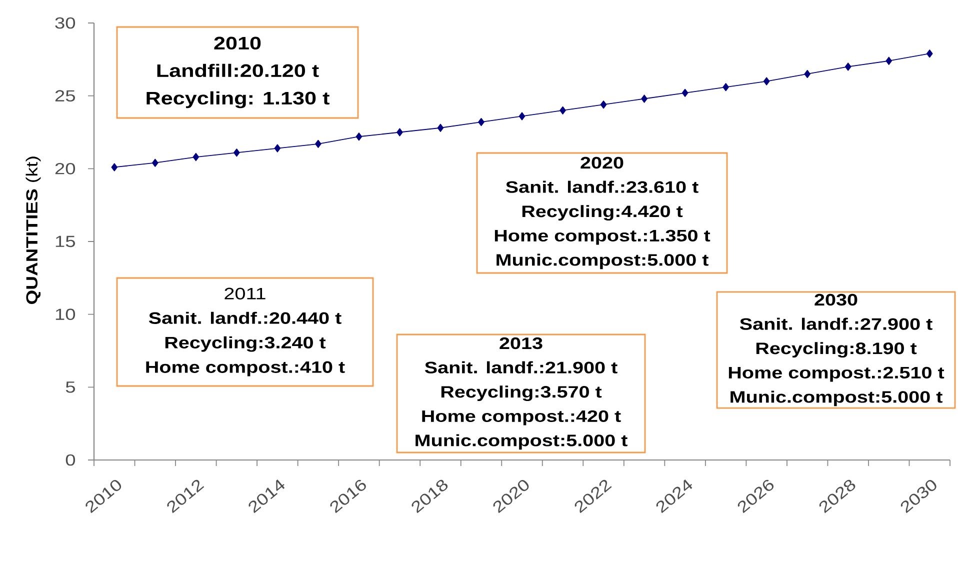 The width and height of the screenshot is (958, 582). Describe the element at coordinates (602, 186) in the screenshot. I see `annotation: Sanit. landf.:23.610 t` at that location.